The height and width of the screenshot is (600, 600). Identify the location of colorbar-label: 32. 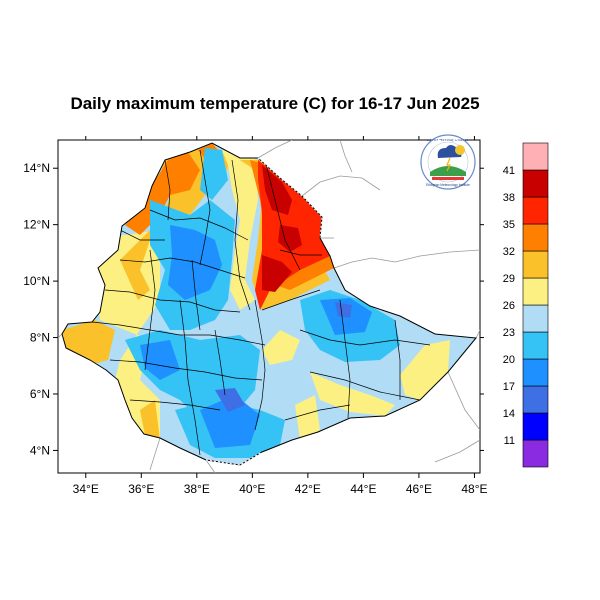
(509, 252).